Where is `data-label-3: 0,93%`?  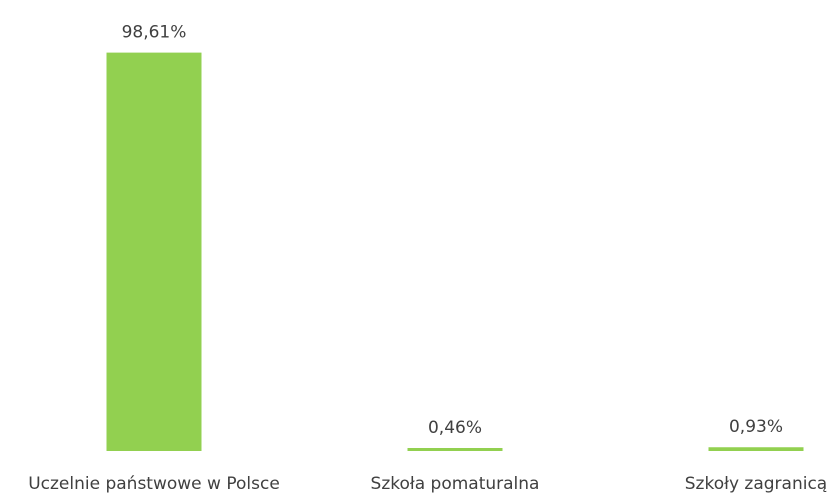 data-label-3: 0,93% is located at coordinates (756, 427).